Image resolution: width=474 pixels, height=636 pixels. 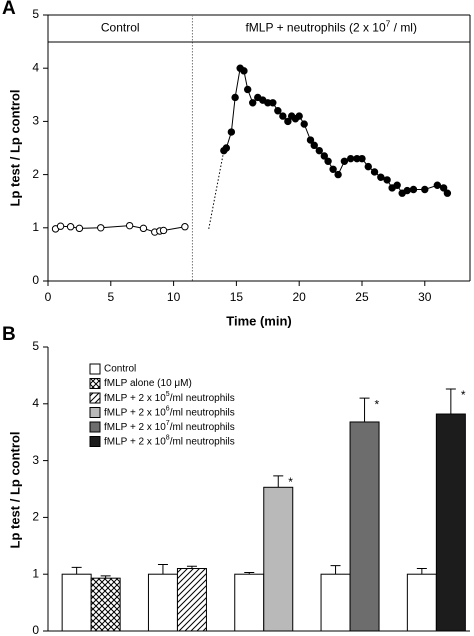 What do you see at coordinates (377, 404) in the screenshot?
I see `significance-mark: *` at bounding box center [377, 404].